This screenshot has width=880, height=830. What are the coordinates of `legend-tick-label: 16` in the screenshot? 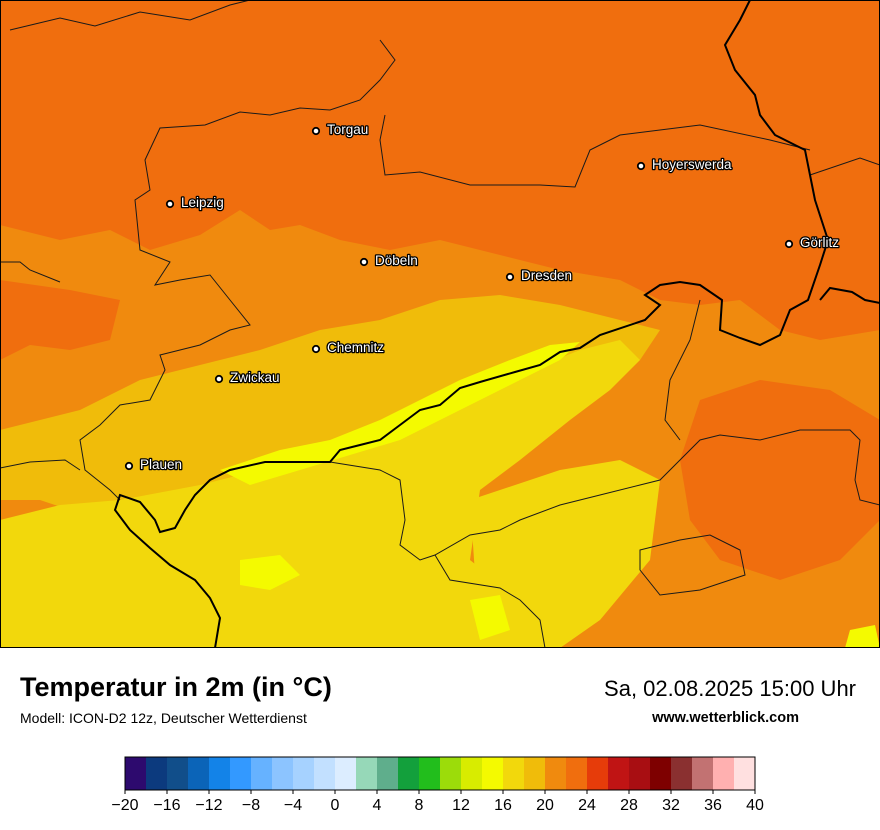 It's located at (503, 805).